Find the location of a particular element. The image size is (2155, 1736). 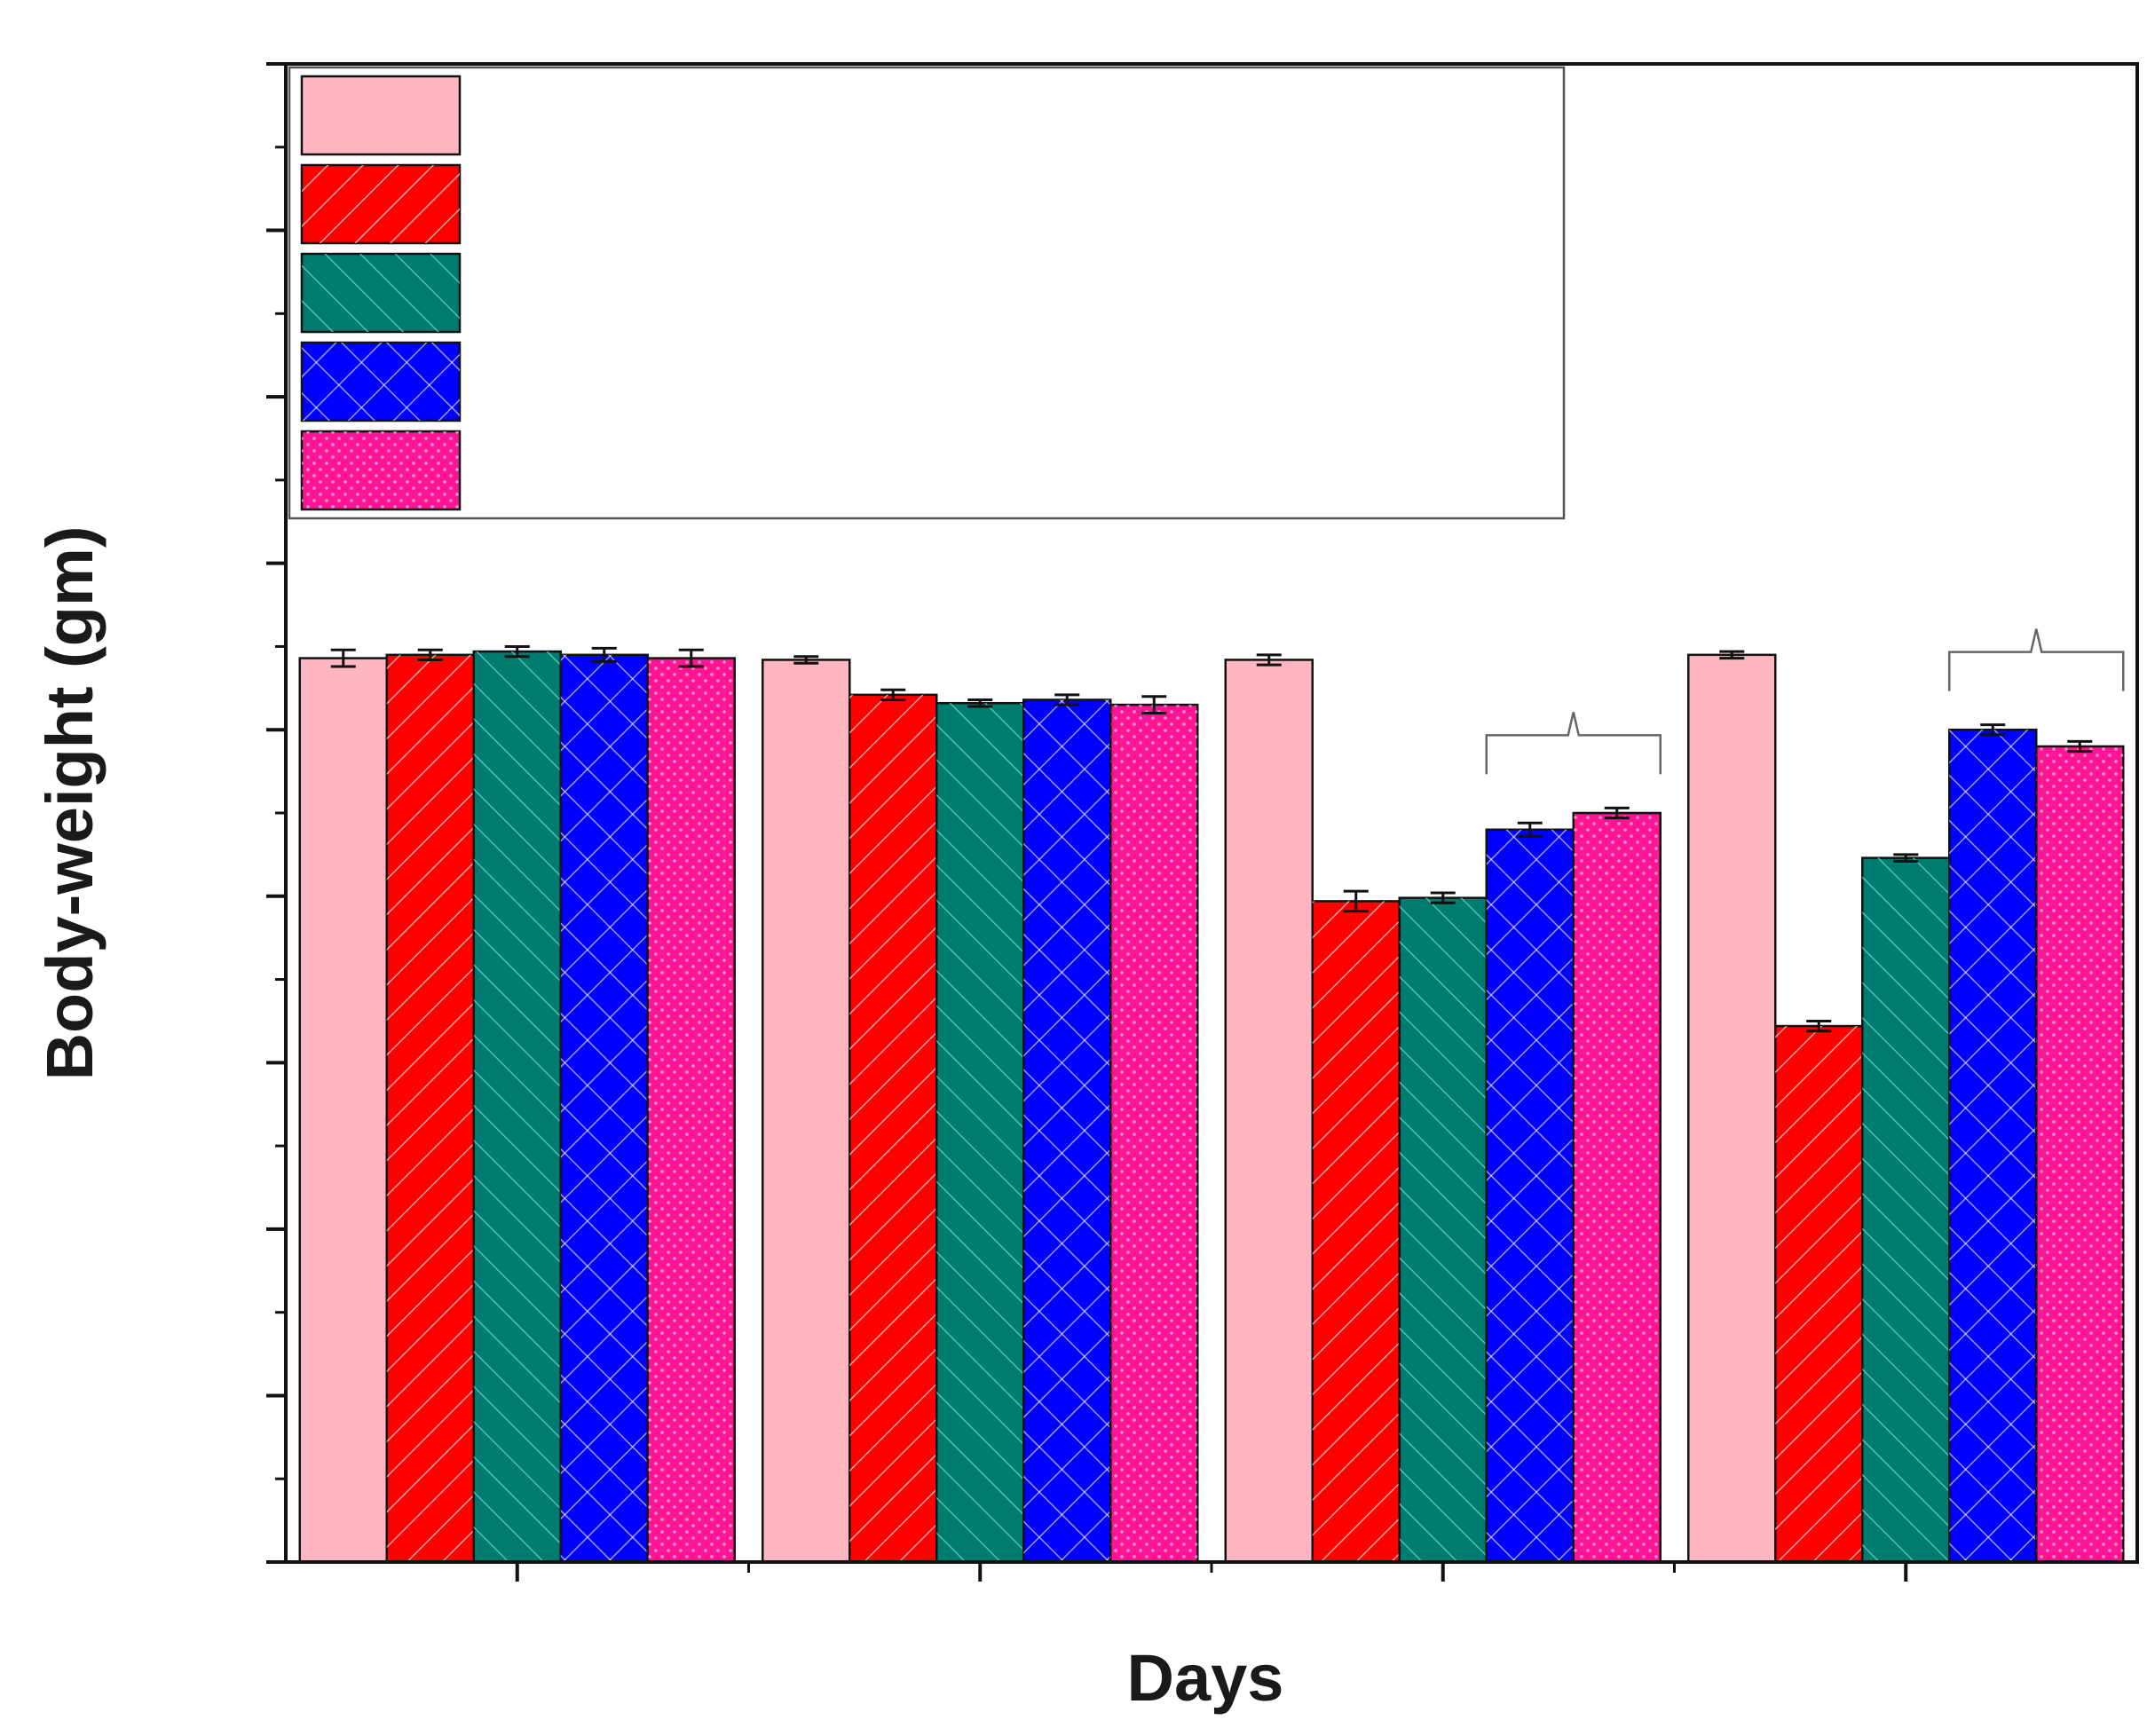

bar-day75-br-40mg-kg-toc-1000mg-kg-pattern is located at coordinates (1530, 1195).